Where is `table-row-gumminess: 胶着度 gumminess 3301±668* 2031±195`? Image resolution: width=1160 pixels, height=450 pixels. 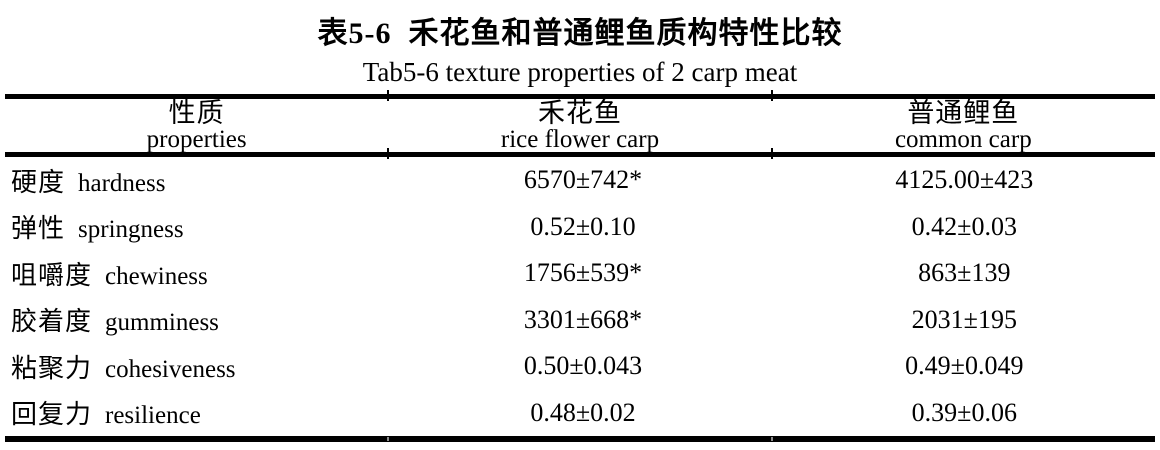 table-row-gumminess: 胶着度 gumminess 3301±668* 2031±195 is located at coordinates (580, 320).